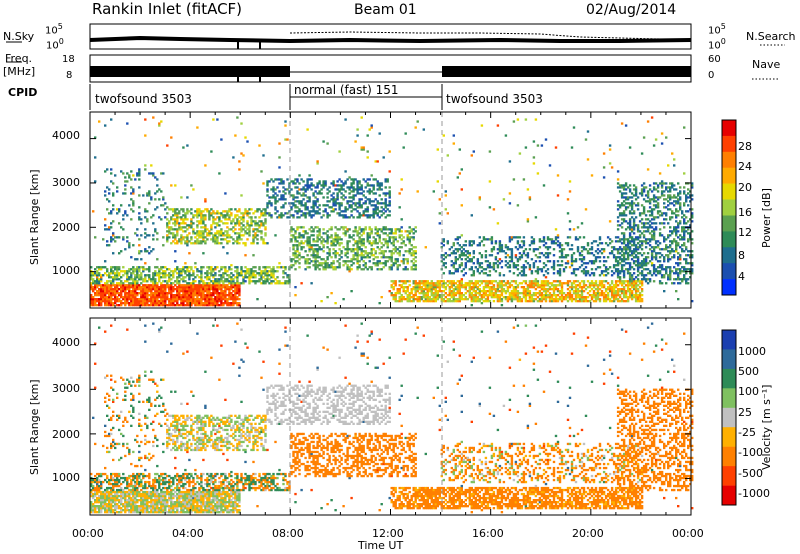  I want to click on freq-left-tick-top: 18, so click(68, 59).